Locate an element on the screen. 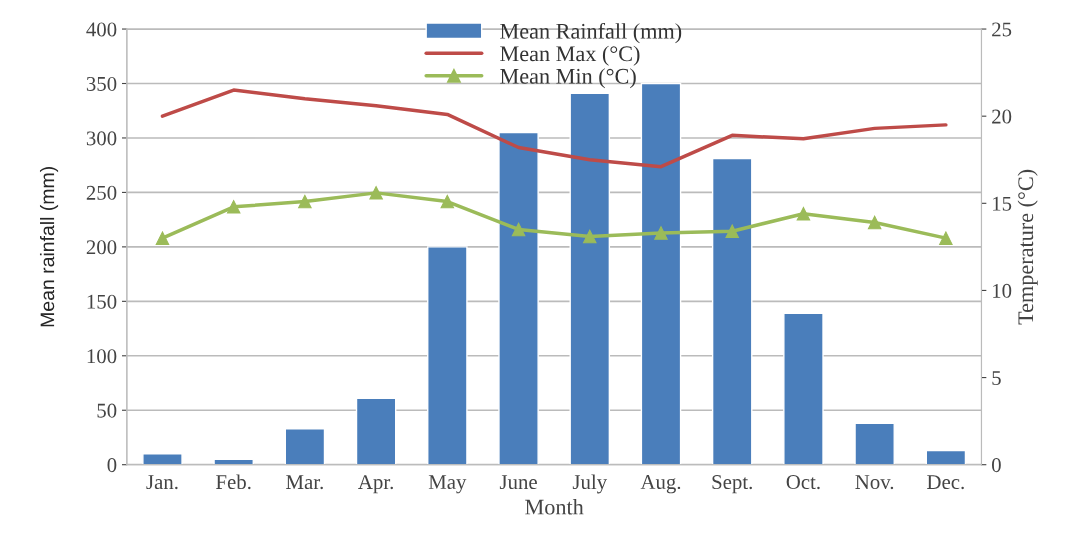 The height and width of the screenshot is (548, 1075). y-tick-label: 200 is located at coordinates (101, 247).